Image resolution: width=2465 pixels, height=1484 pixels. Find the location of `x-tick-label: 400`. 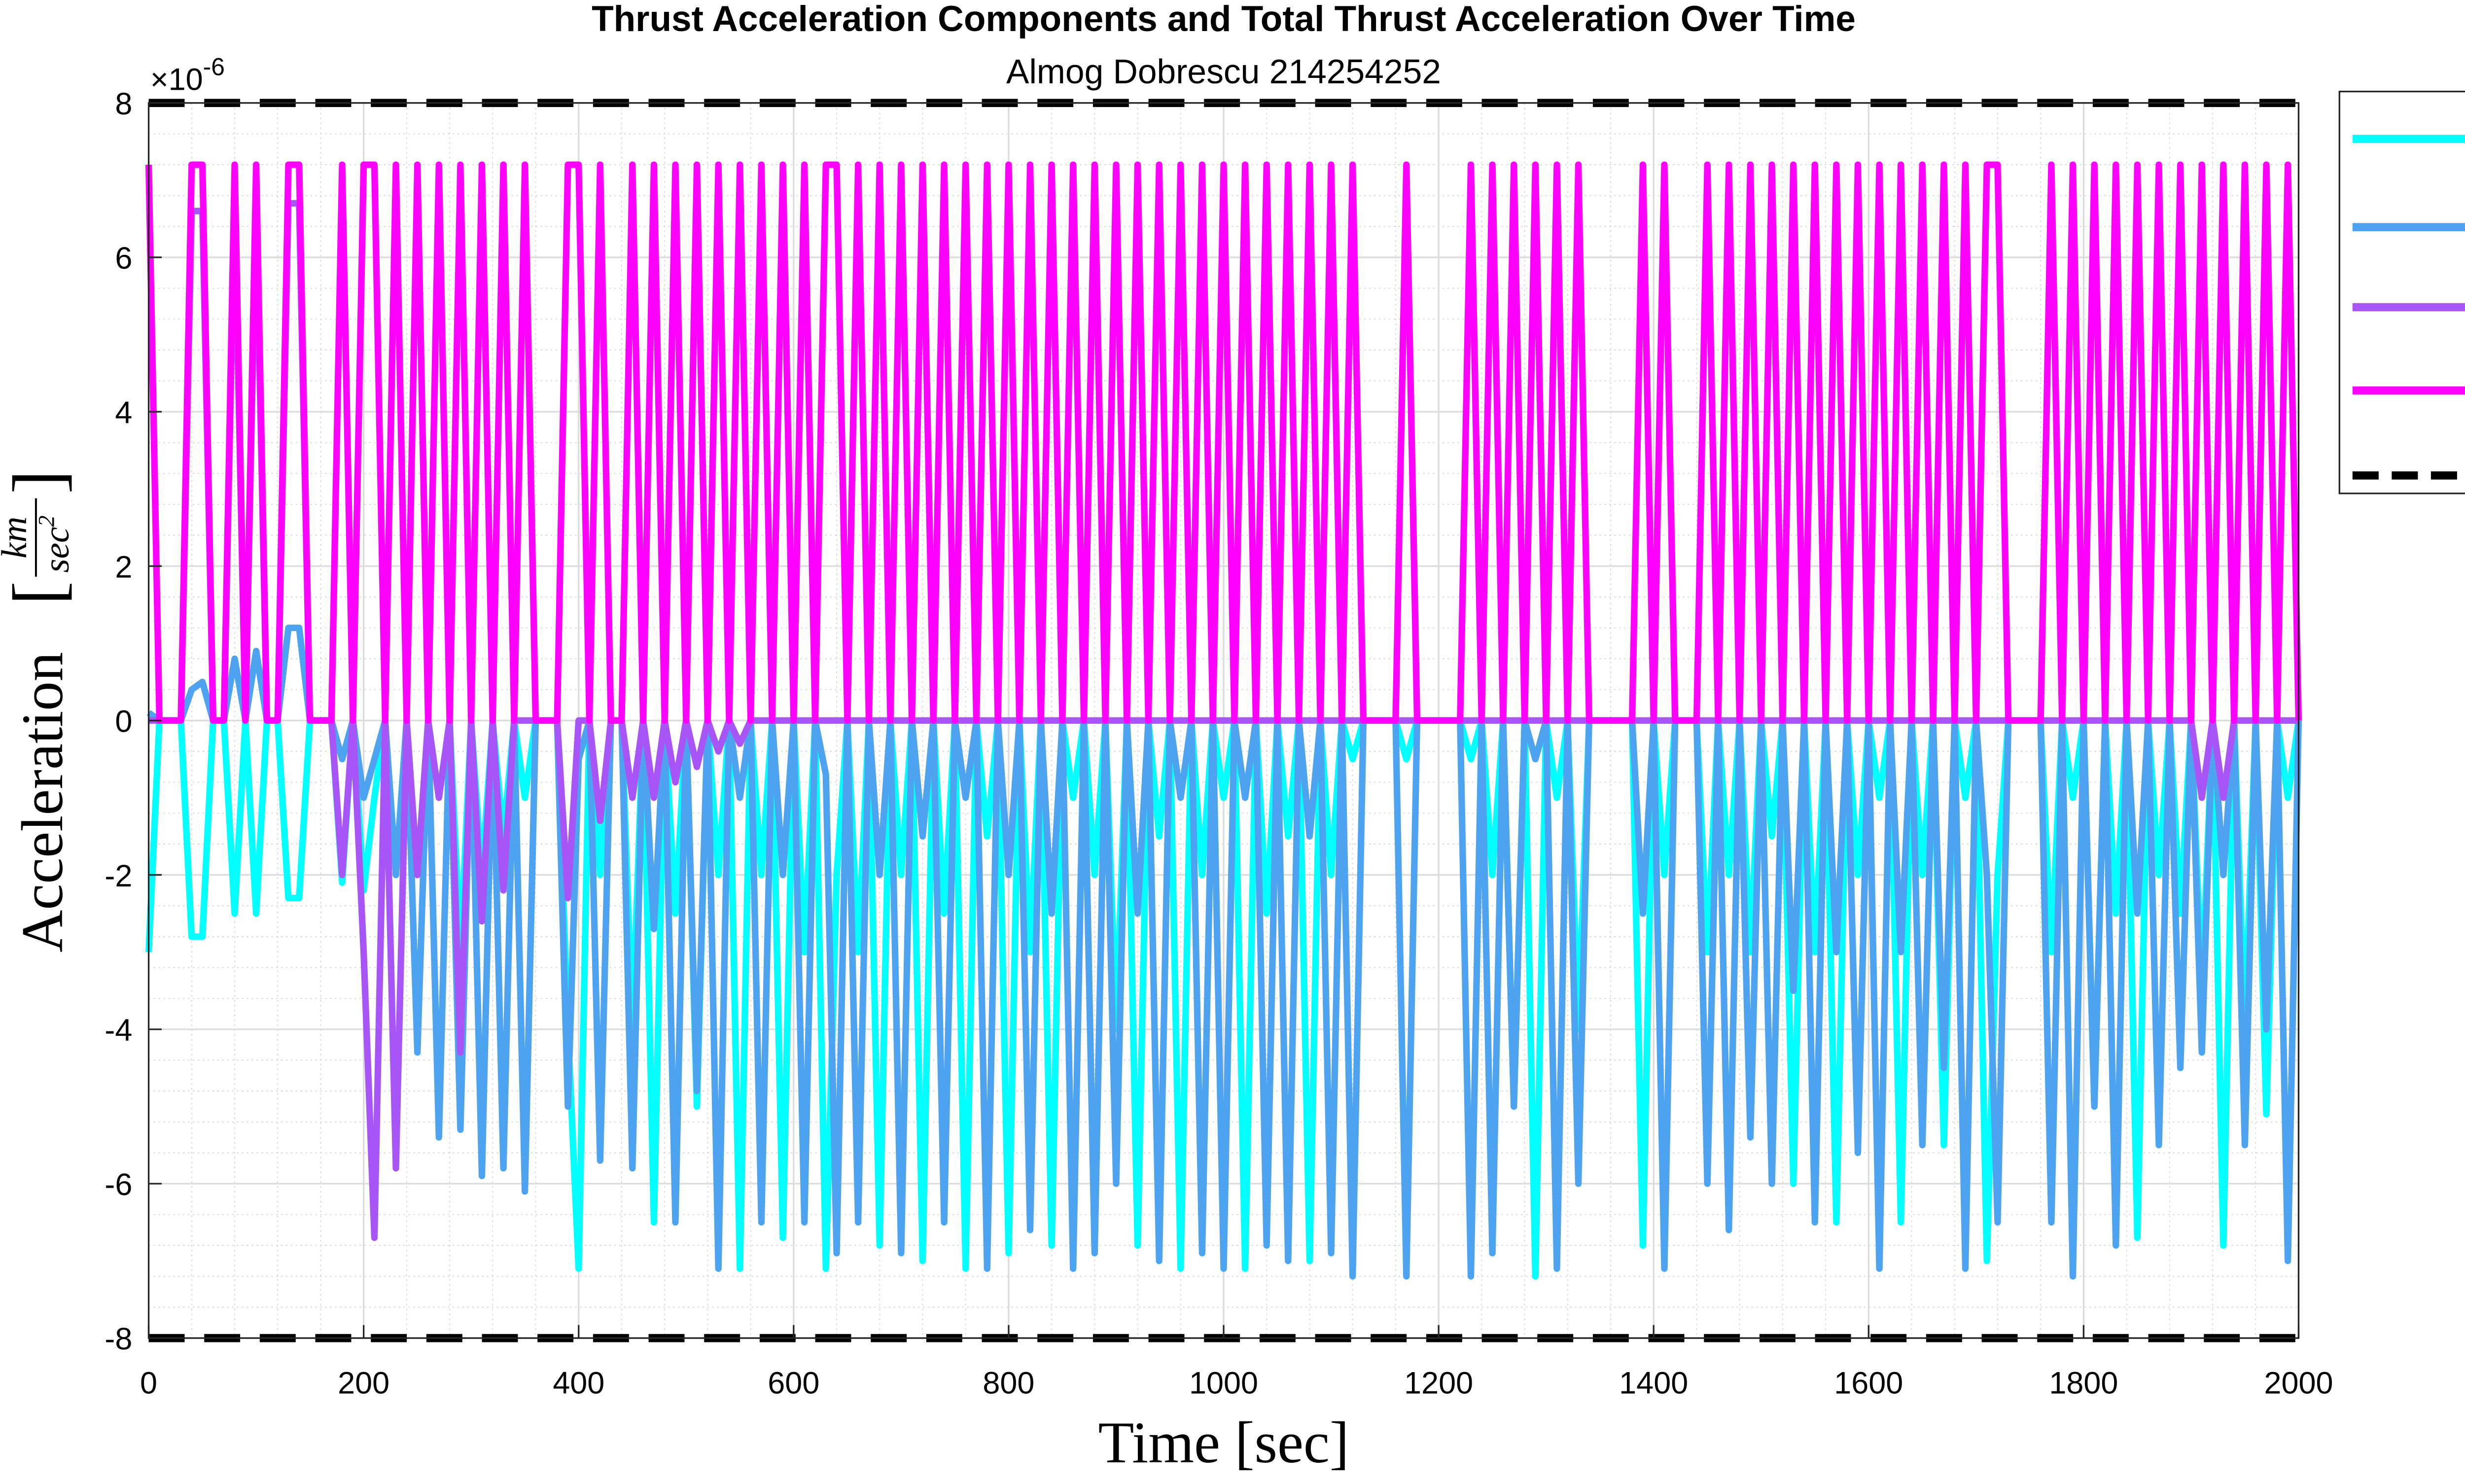

x-tick-label: 400 is located at coordinates (578, 1383).